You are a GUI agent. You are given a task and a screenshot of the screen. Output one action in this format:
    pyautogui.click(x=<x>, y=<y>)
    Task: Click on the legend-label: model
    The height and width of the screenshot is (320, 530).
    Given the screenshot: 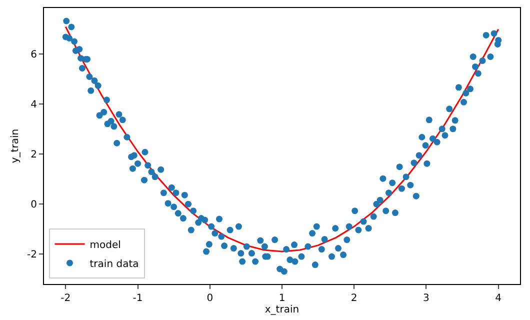 What is the action you would take?
    pyautogui.click(x=105, y=245)
    